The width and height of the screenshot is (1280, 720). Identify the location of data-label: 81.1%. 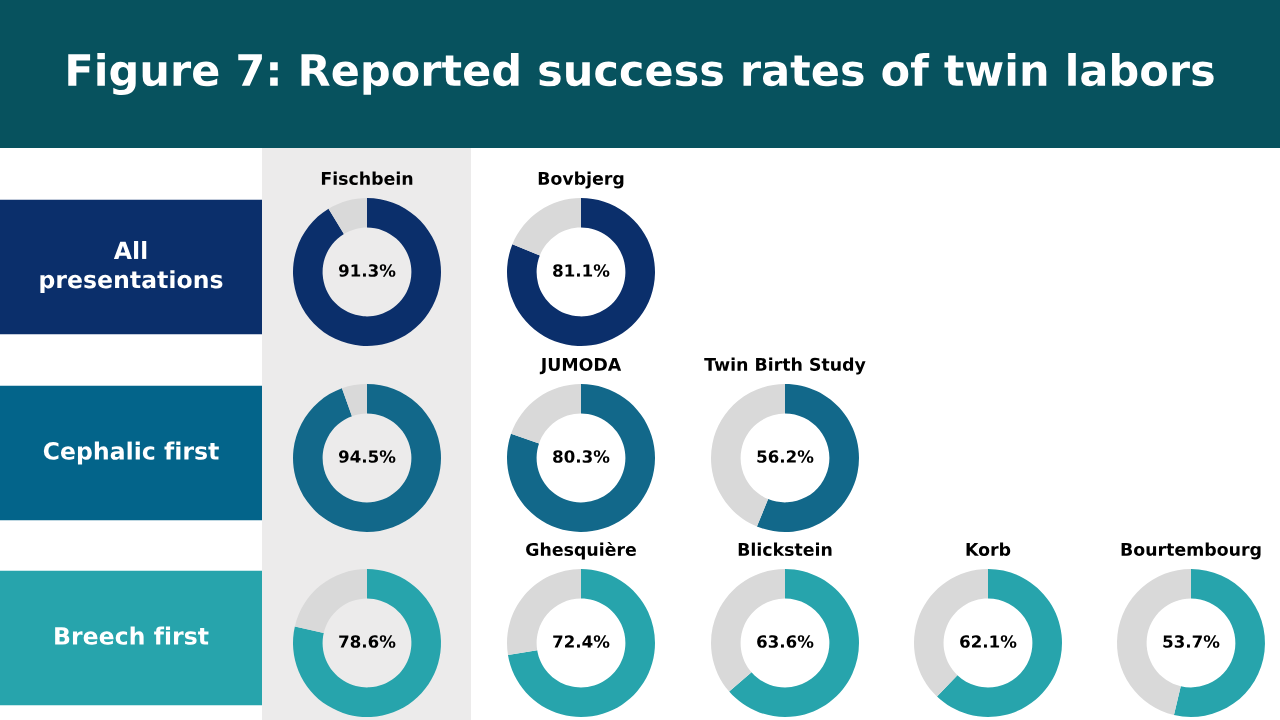
(581, 270).